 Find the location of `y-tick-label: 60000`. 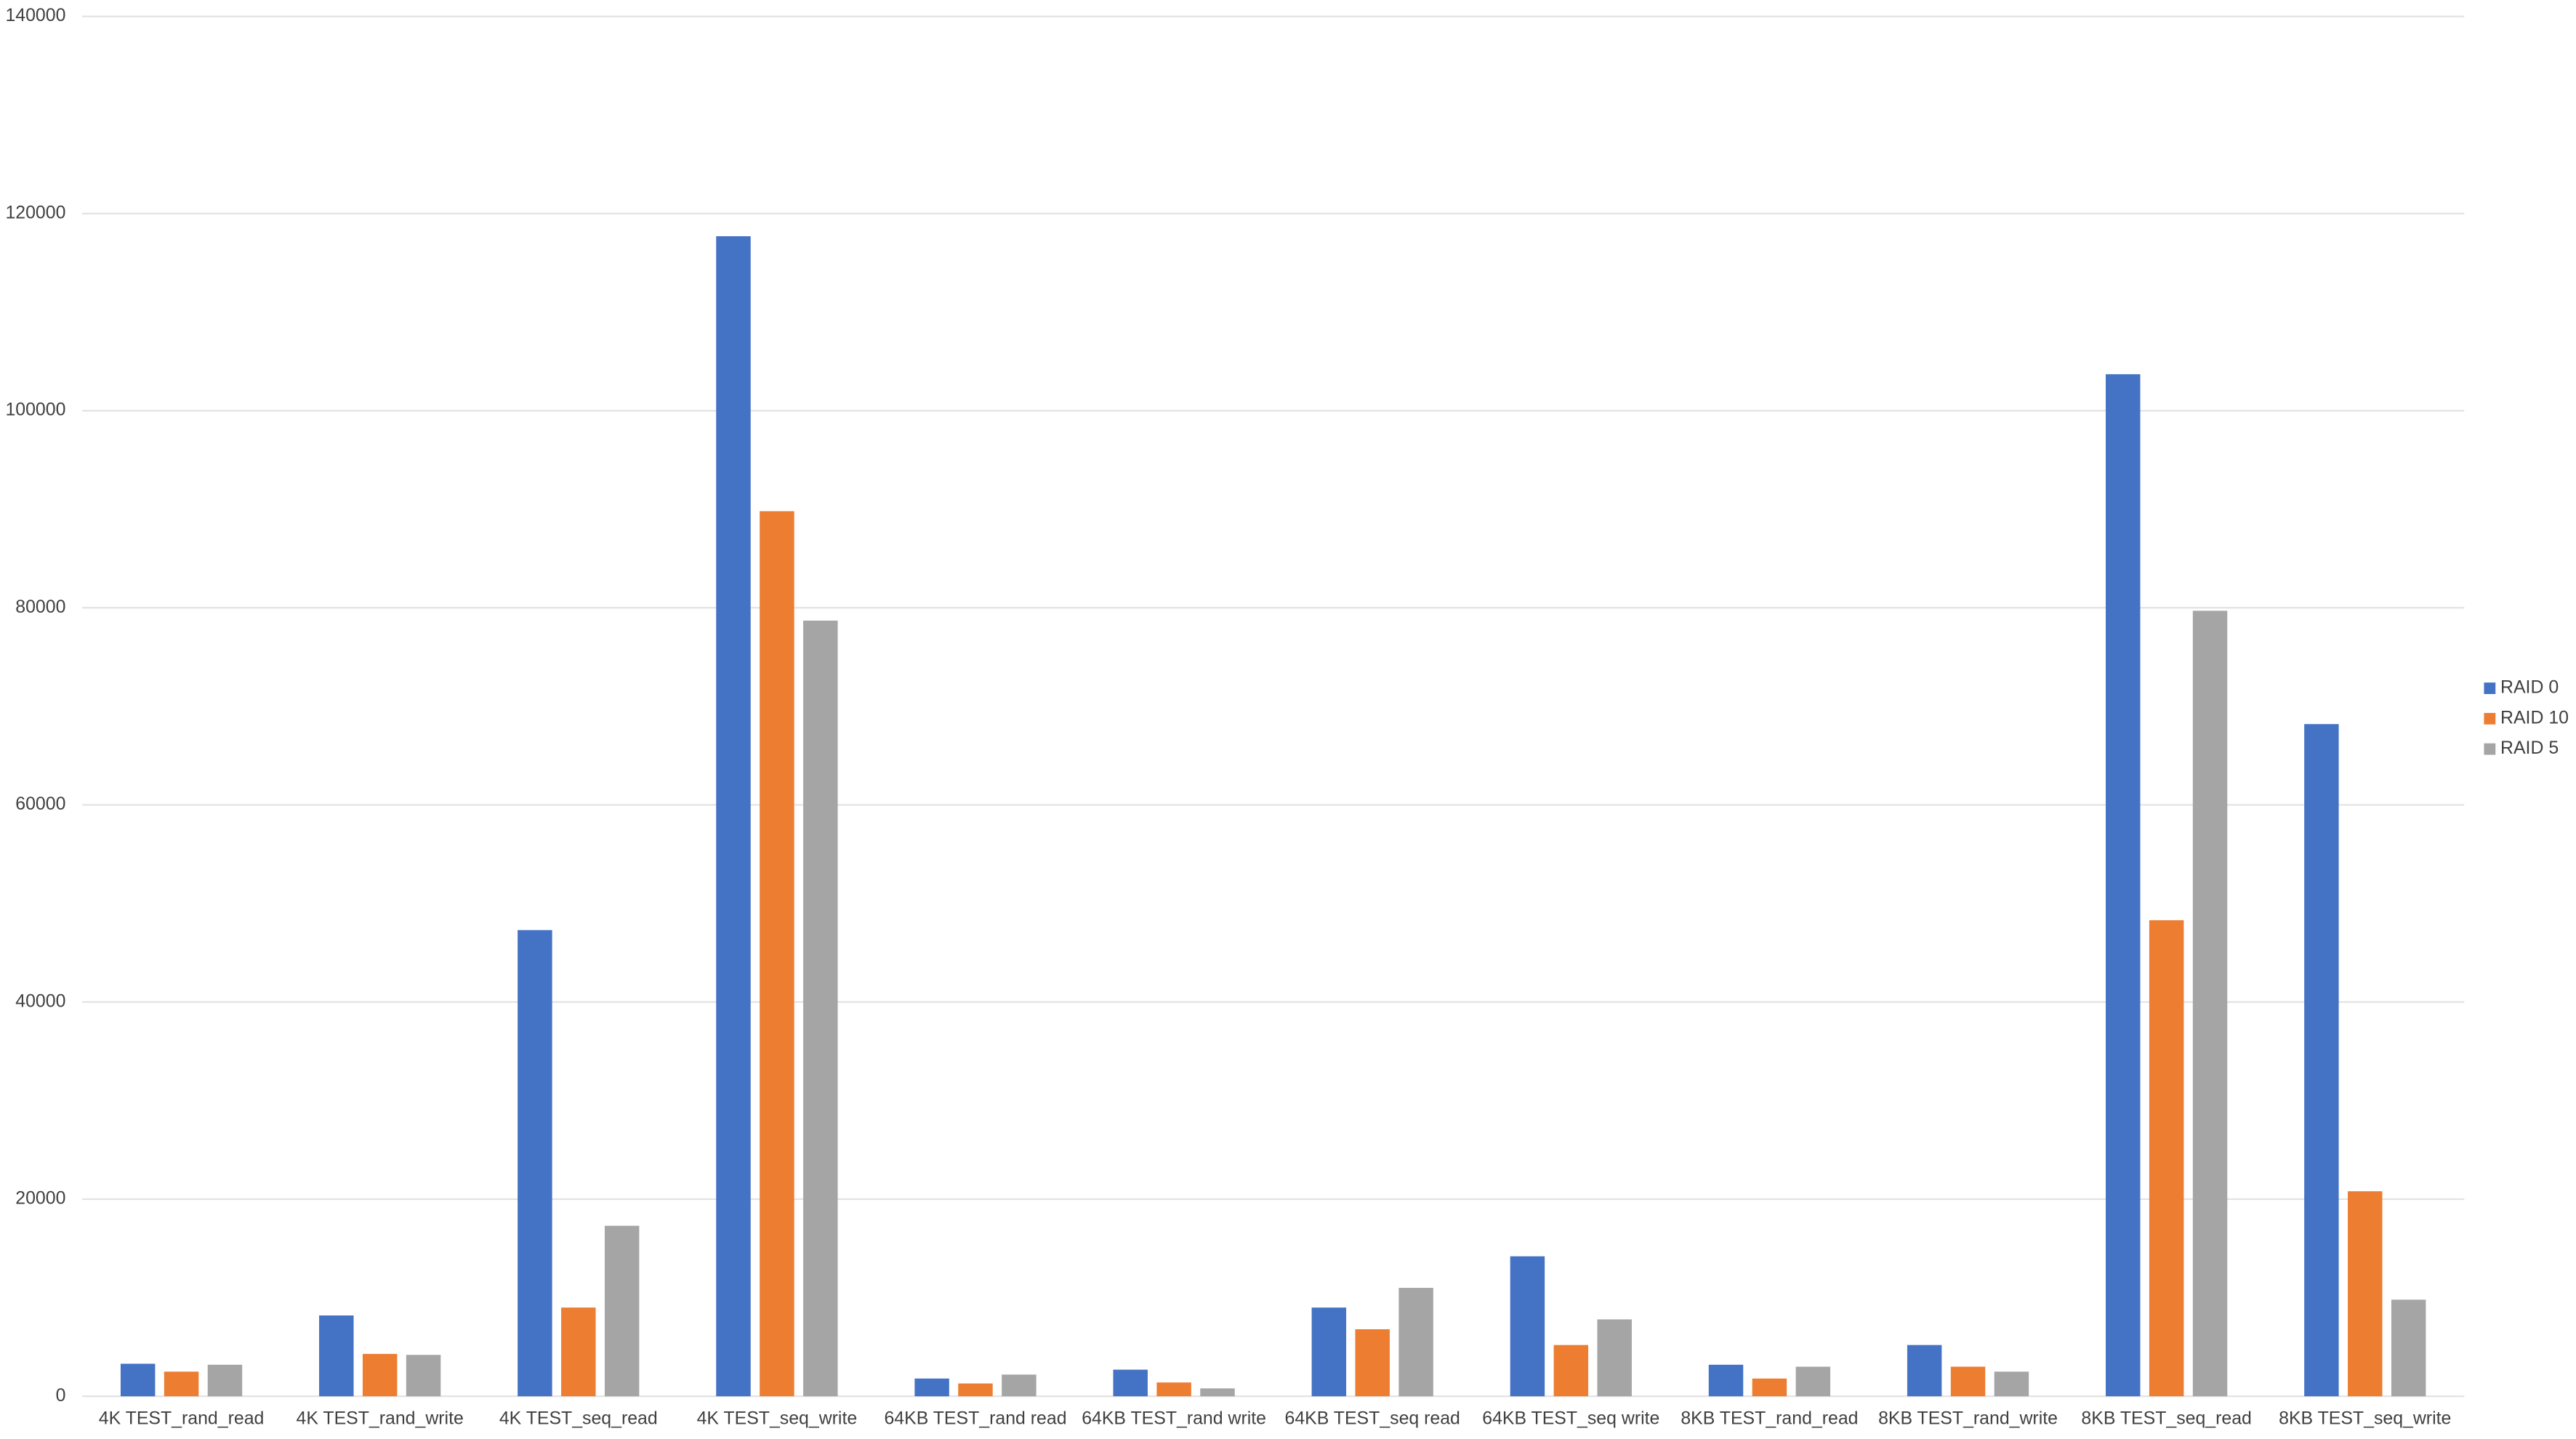

y-tick-label: 60000 is located at coordinates (40, 804).